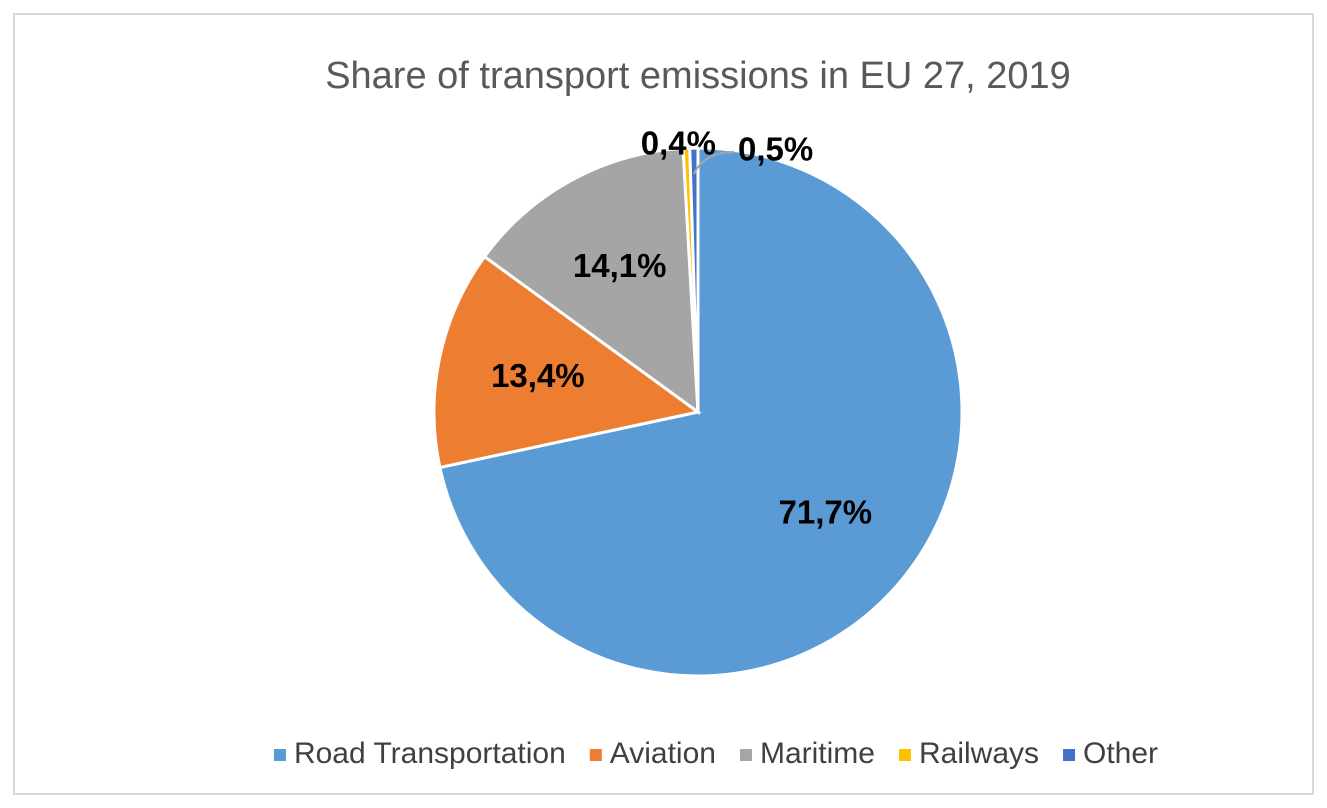 Image resolution: width=1327 pixels, height=808 pixels. I want to click on data-label: 0,4%, so click(678, 143).